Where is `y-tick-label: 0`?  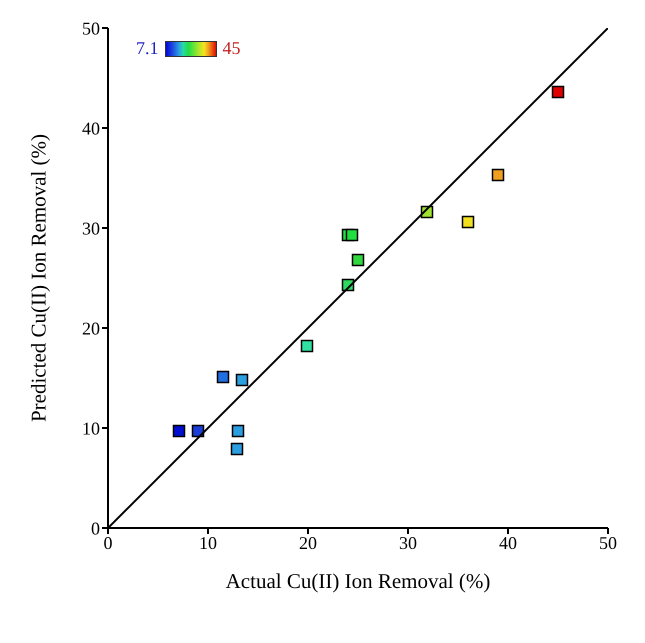 y-tick-label: 0 is located at coordinates (95, 528).